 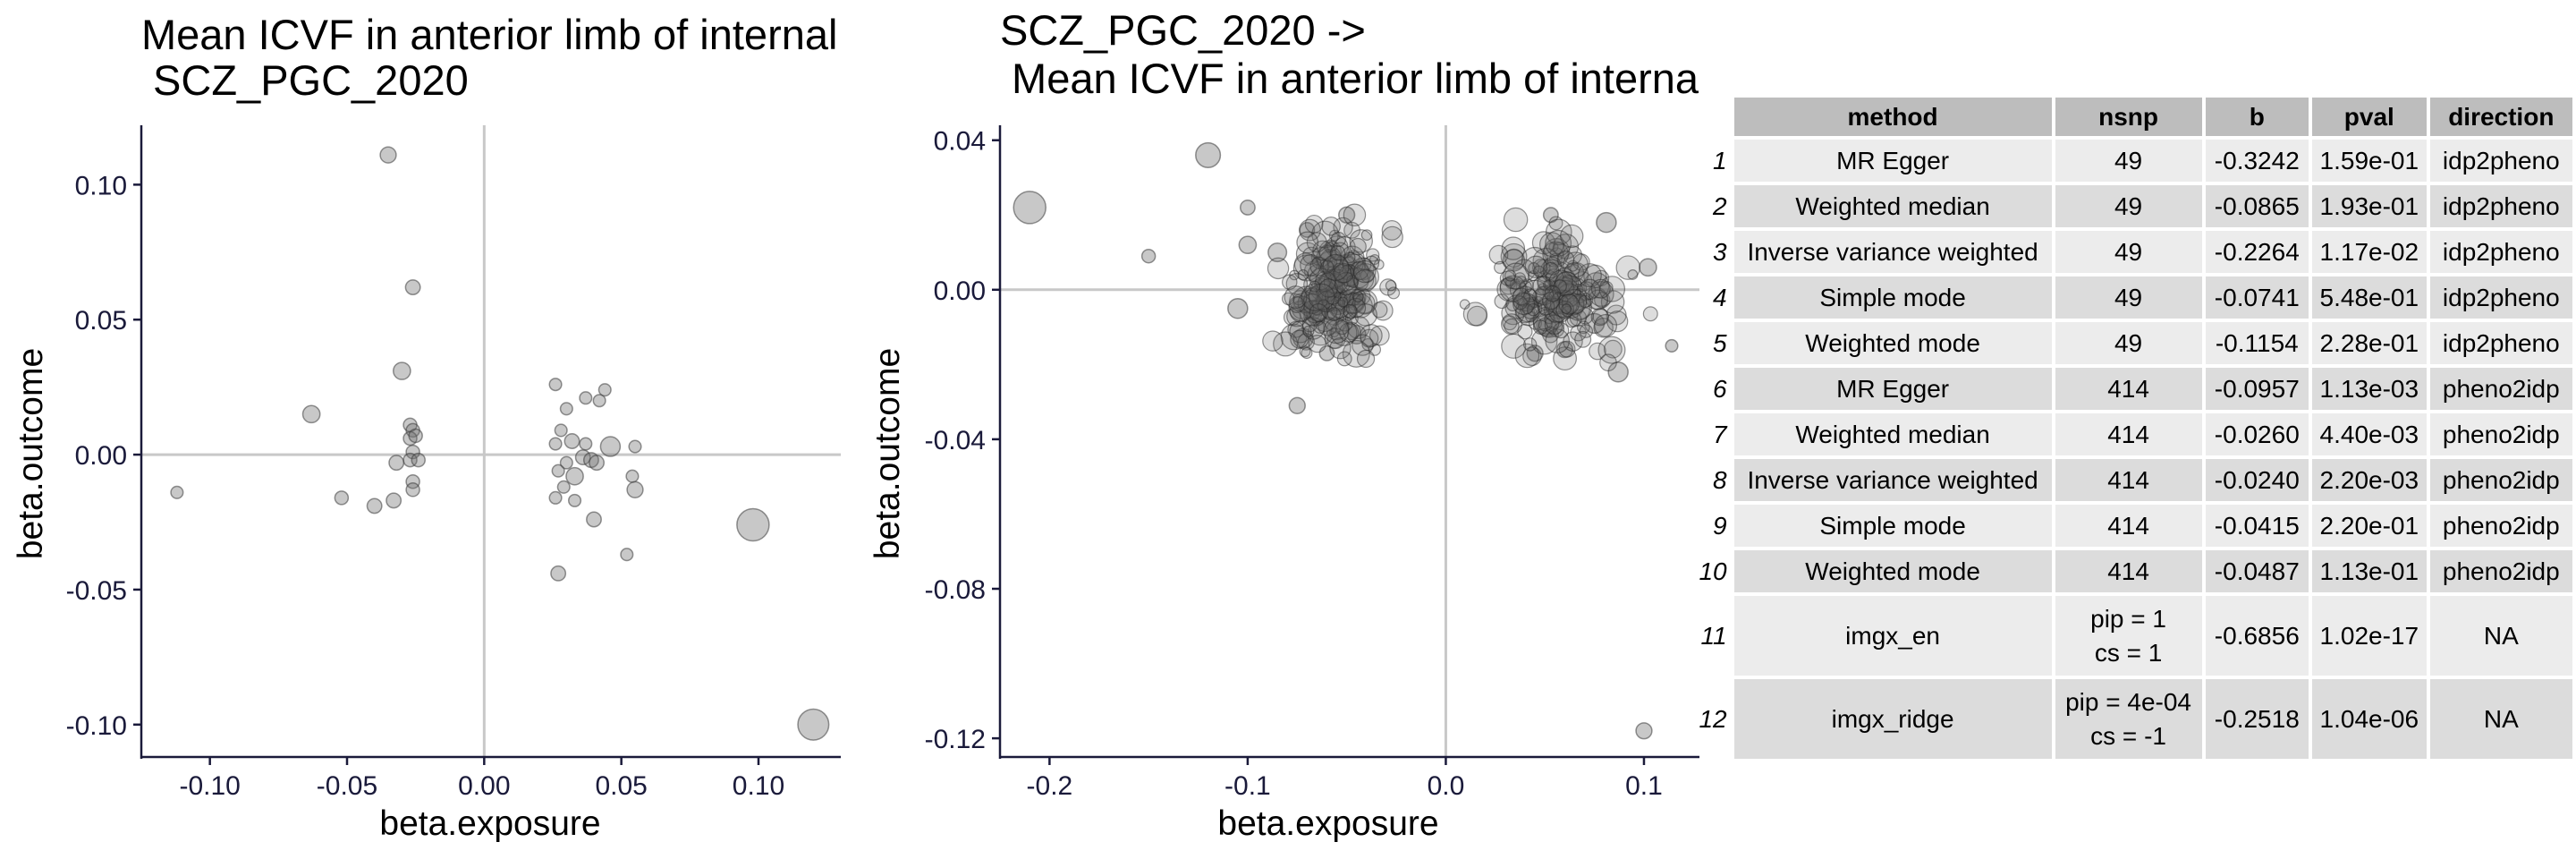 I want to click on table-row-id: 5, so click(x=1720, y=342).